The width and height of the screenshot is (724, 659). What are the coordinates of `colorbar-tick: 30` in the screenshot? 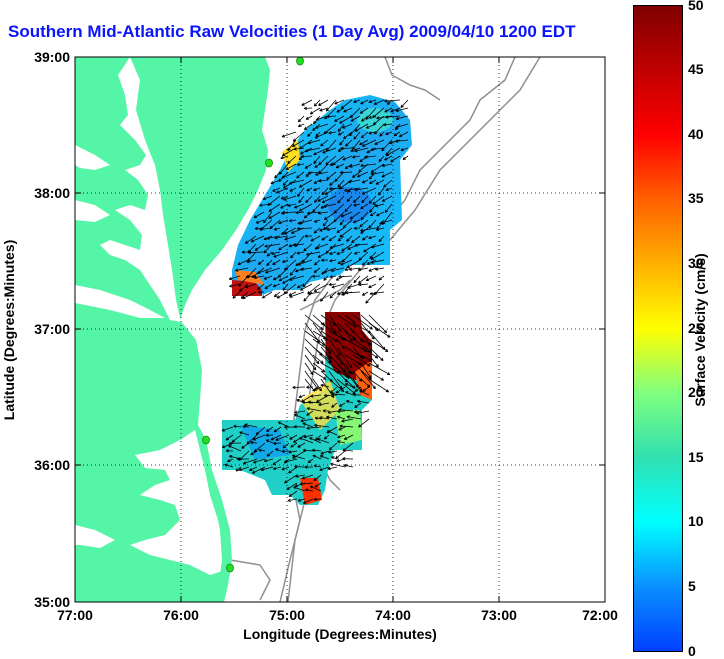 It's located at (696, 263).